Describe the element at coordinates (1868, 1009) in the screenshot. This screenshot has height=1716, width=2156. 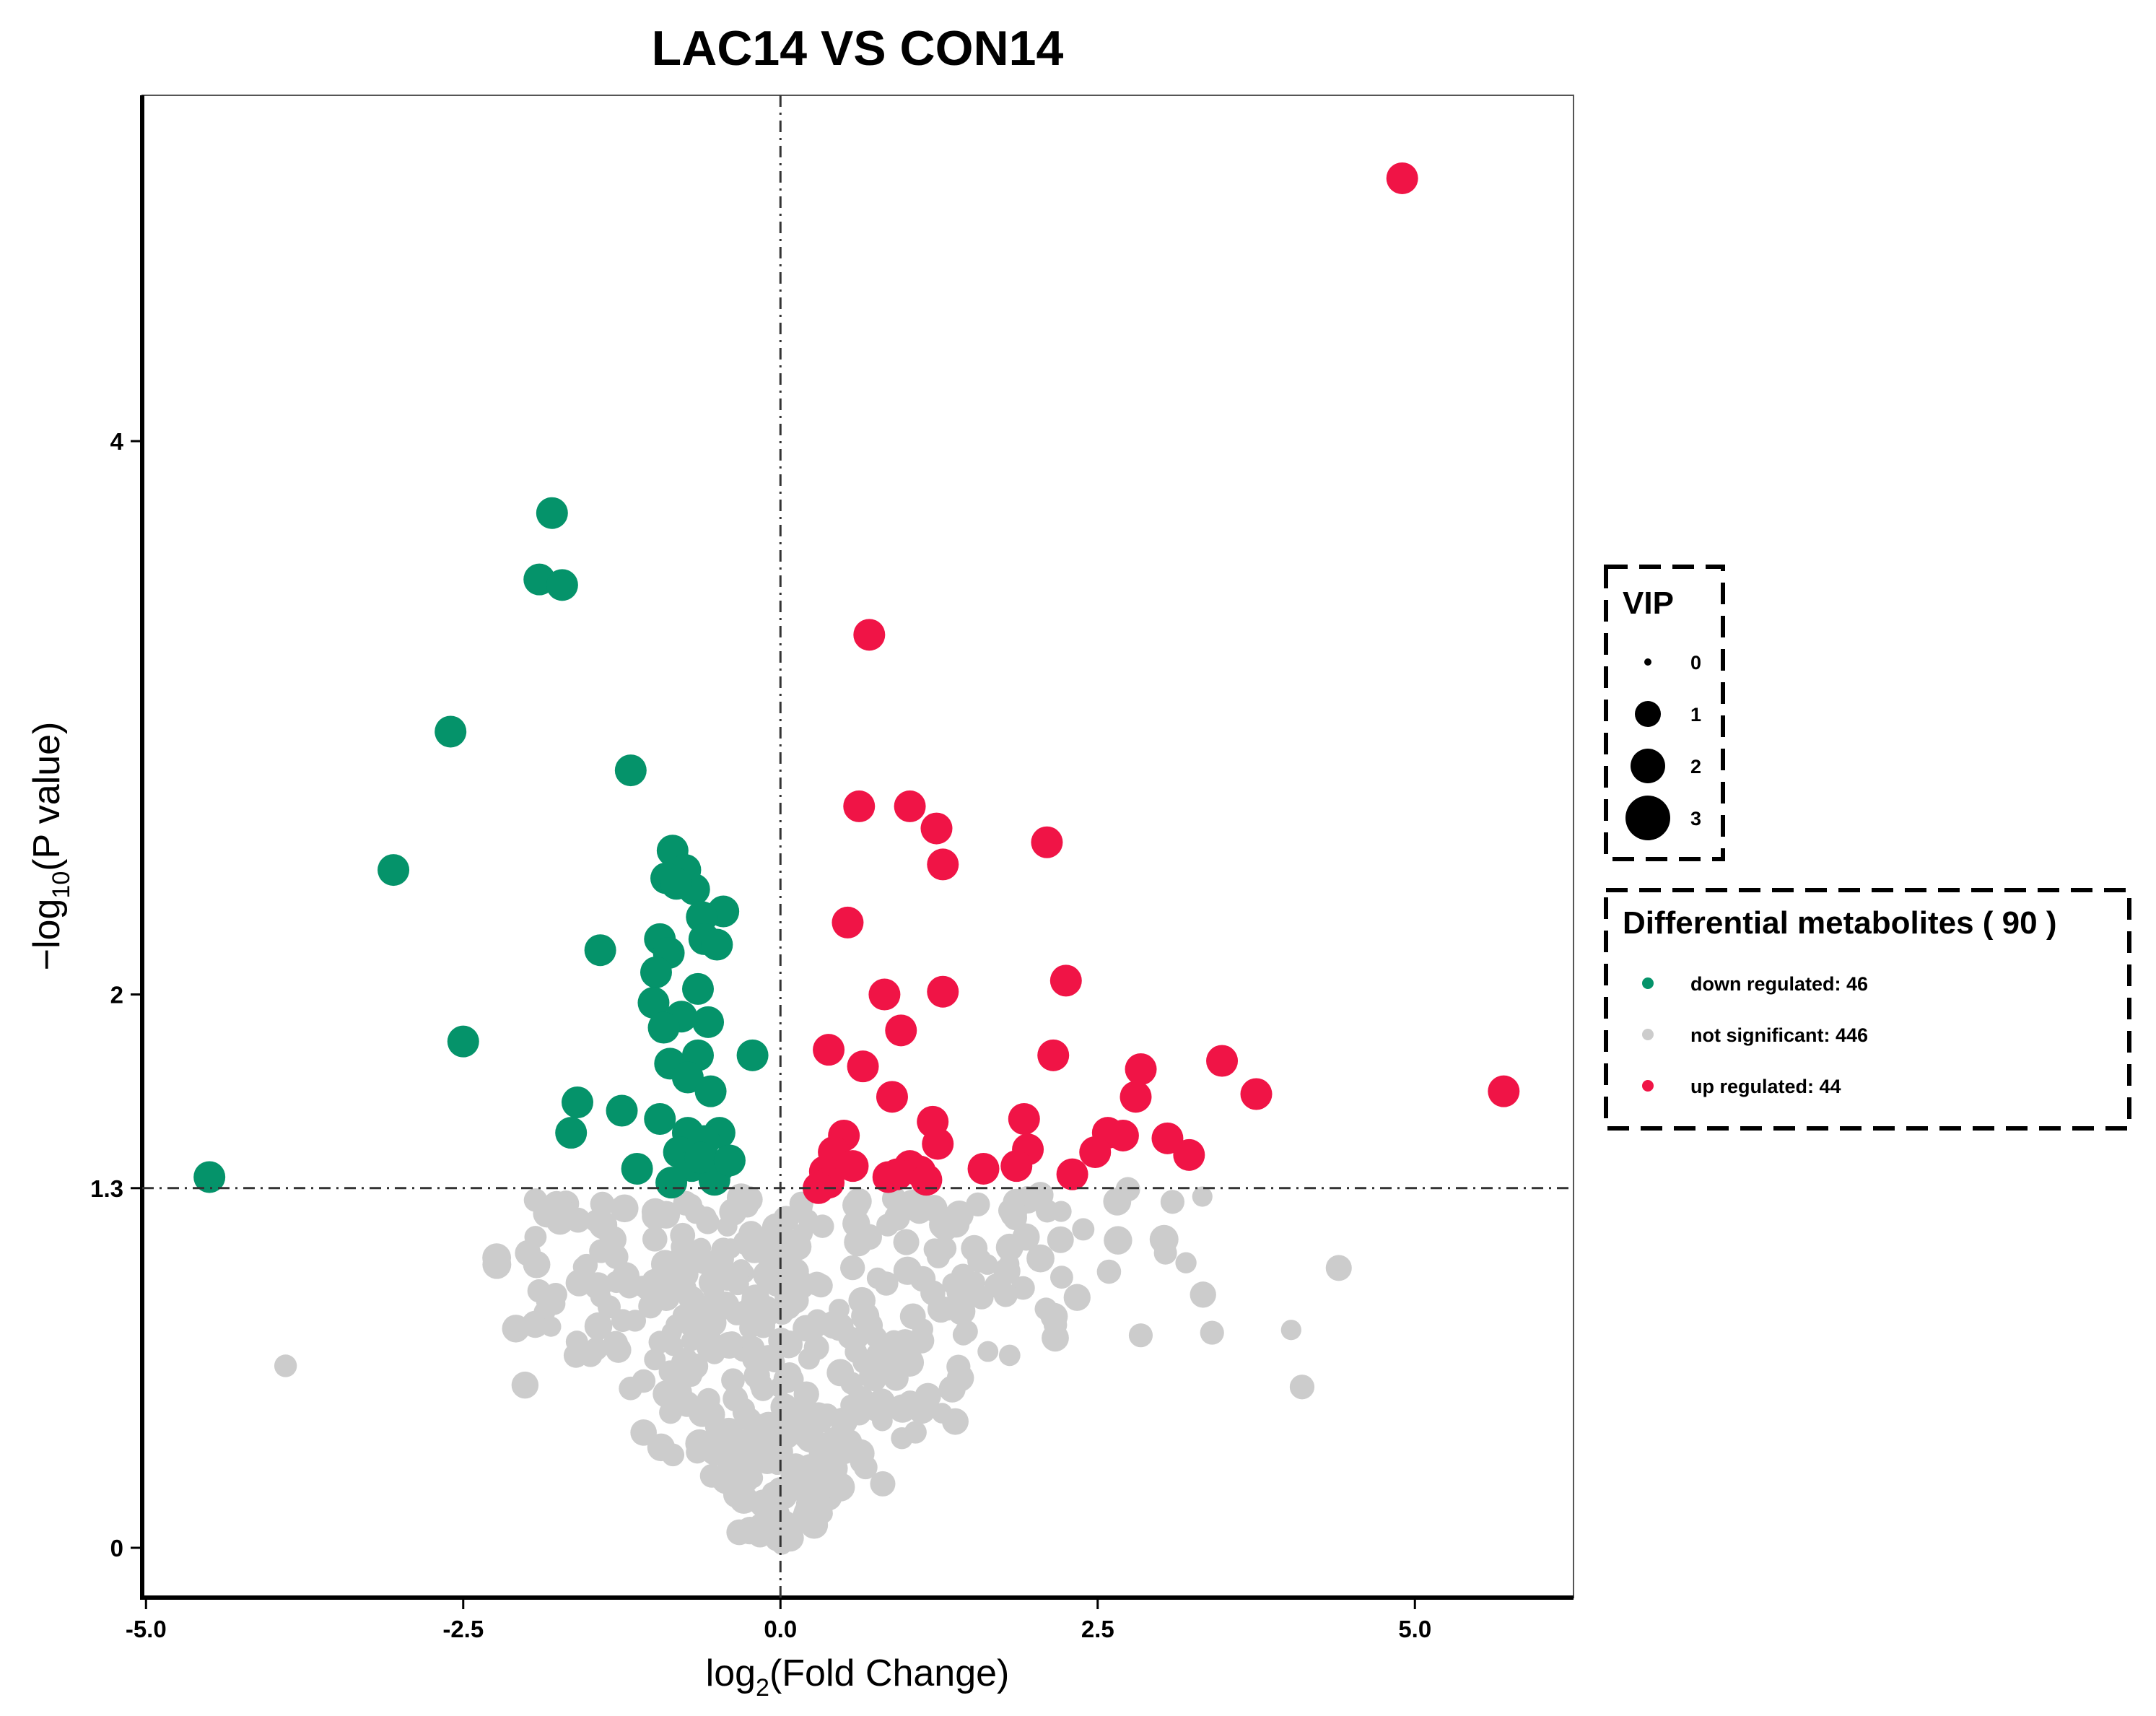
I see `color-legend-border` at that location.